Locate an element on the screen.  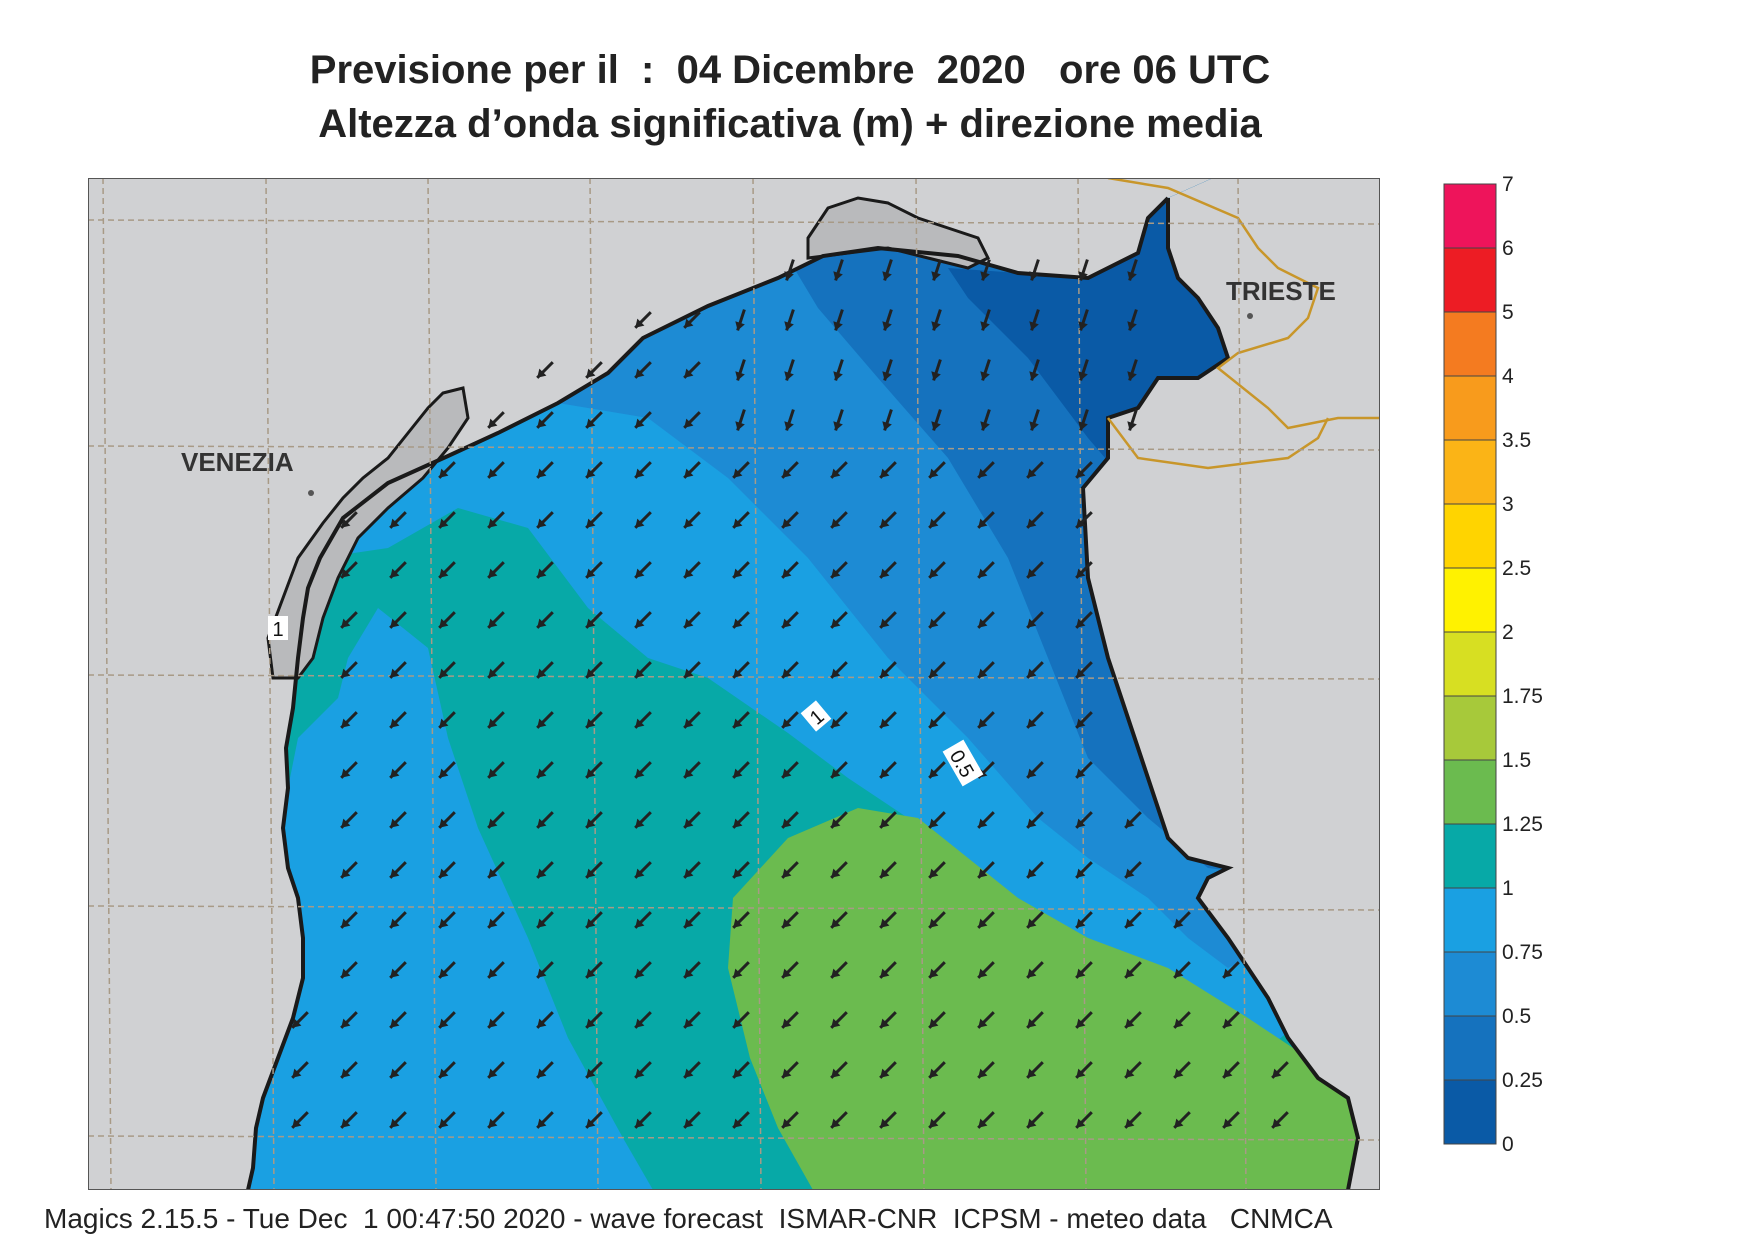
legend-tick-label: 2.5 is located at coordinates (1516, 568).